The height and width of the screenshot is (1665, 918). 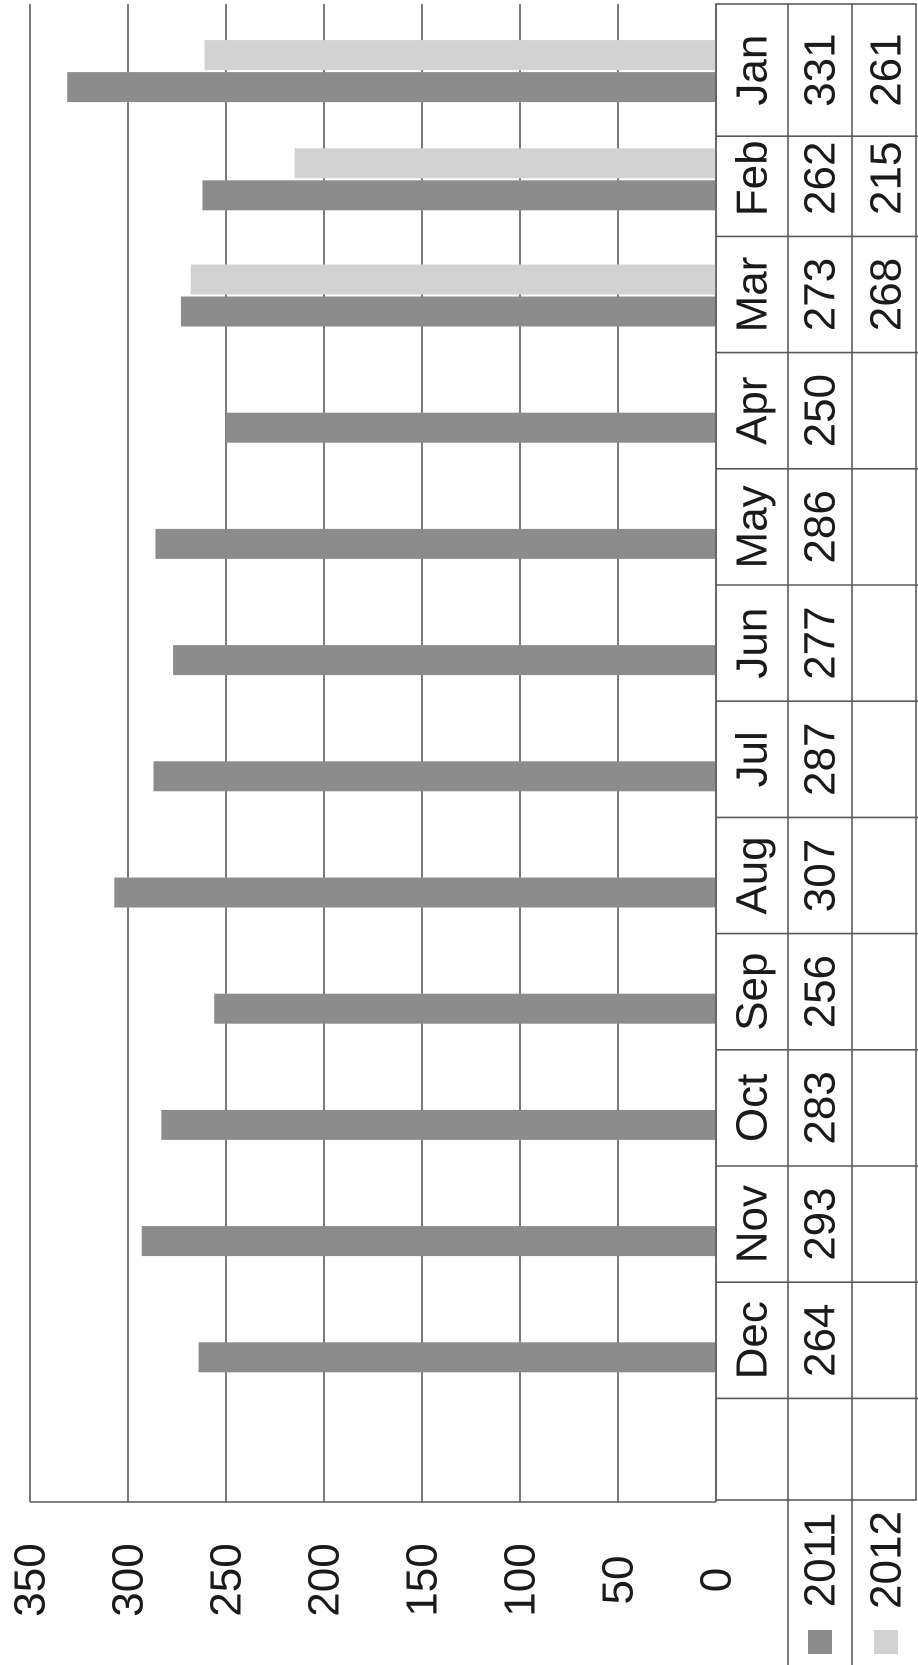 I want to click on bar-2011-Aug, so click(x=415, y=892).